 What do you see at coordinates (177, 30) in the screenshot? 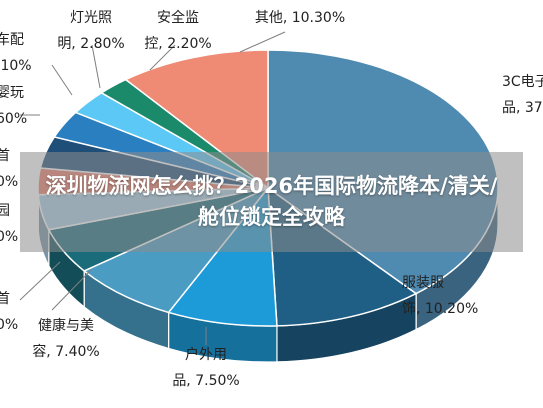
I see `slice-label-11: 安全监控, 2.20%` at bounding box center [177, 30].